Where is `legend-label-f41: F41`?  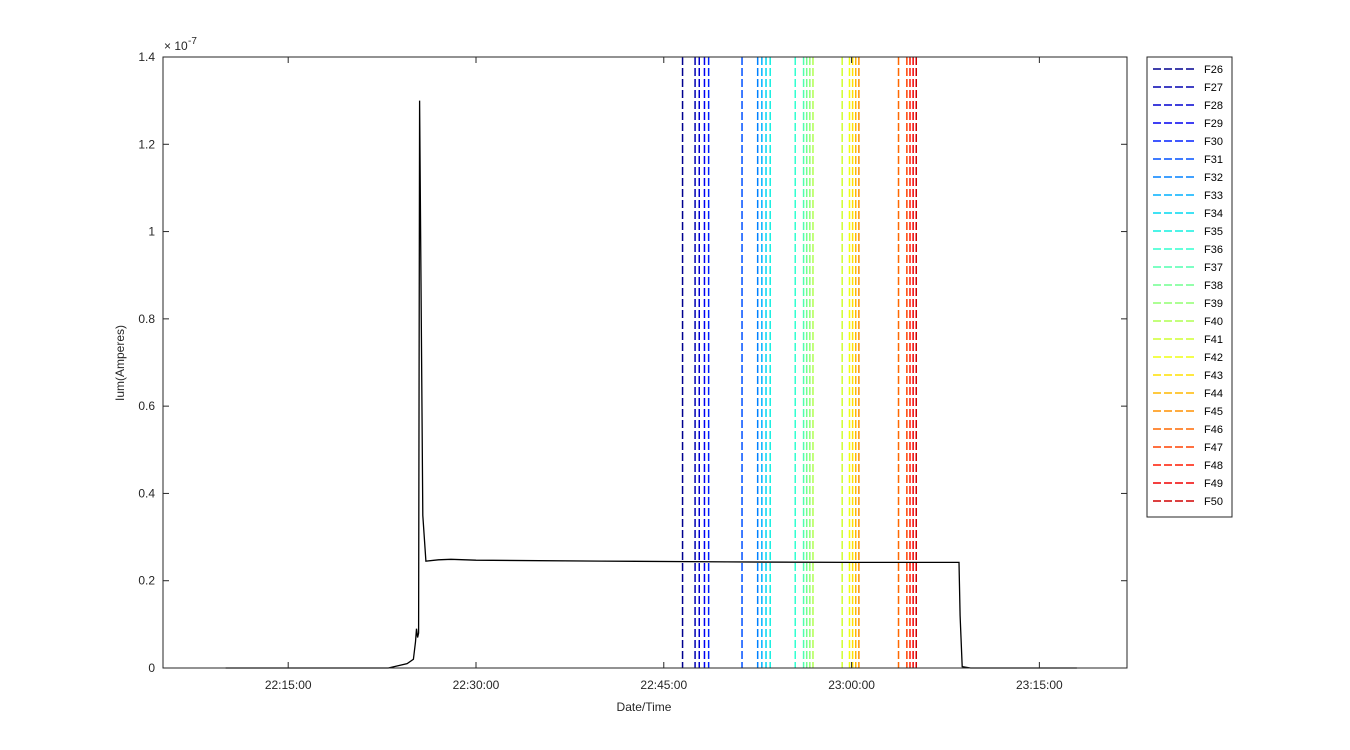
legend-label-f41: F41 is located at coordinates (1213, 340).